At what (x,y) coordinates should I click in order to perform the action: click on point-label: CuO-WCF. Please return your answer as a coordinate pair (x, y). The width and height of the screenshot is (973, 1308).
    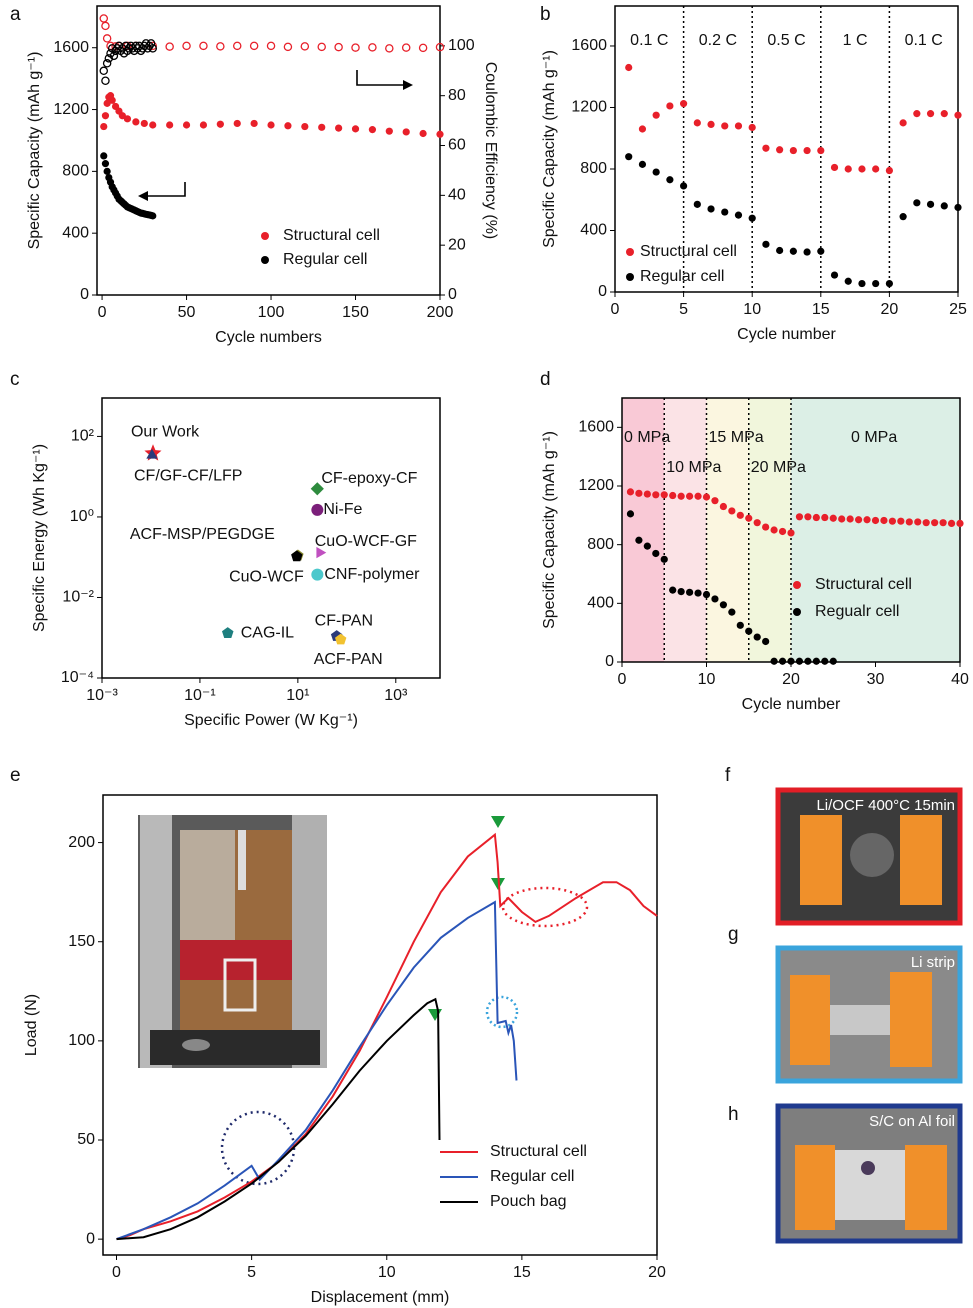
    Looking at the image, I should click on (266, 577).